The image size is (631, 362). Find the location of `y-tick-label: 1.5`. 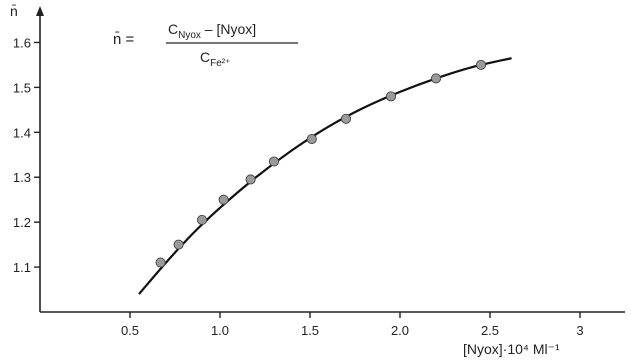

y-tick-label: 1.5 is located at coordinates (22, 87).